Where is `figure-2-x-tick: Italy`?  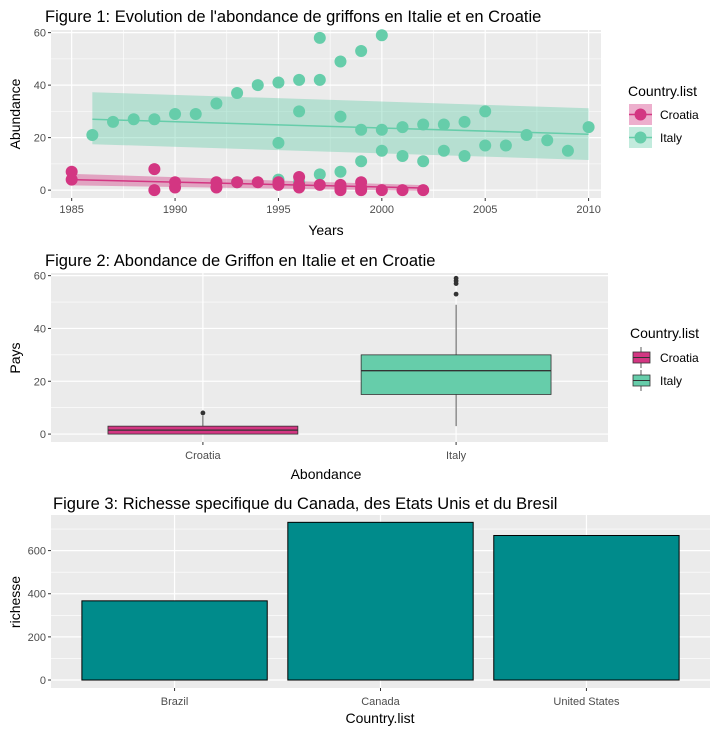
figure-2-x-tick: Italy is located at coordinates (456, 456).